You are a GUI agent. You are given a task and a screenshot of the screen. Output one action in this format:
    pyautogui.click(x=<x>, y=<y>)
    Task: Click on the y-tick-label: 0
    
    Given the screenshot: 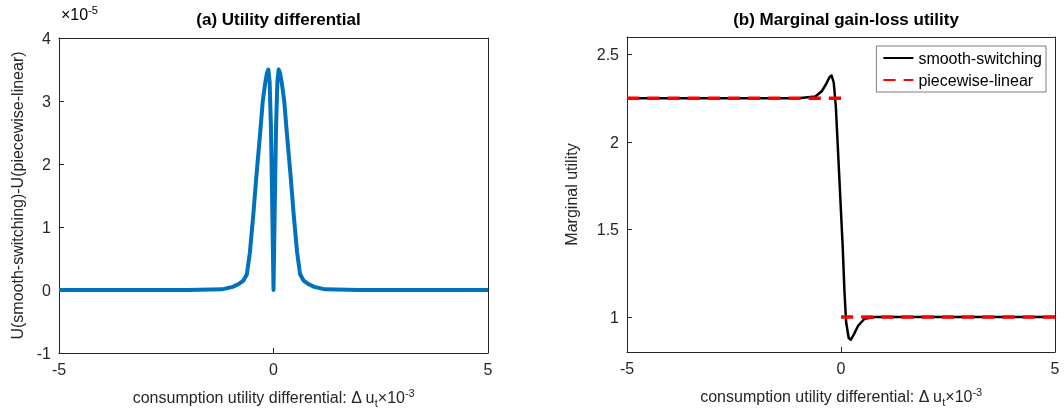 What is the action you would take?
    pyautogui.click(x=47, y=290)
    